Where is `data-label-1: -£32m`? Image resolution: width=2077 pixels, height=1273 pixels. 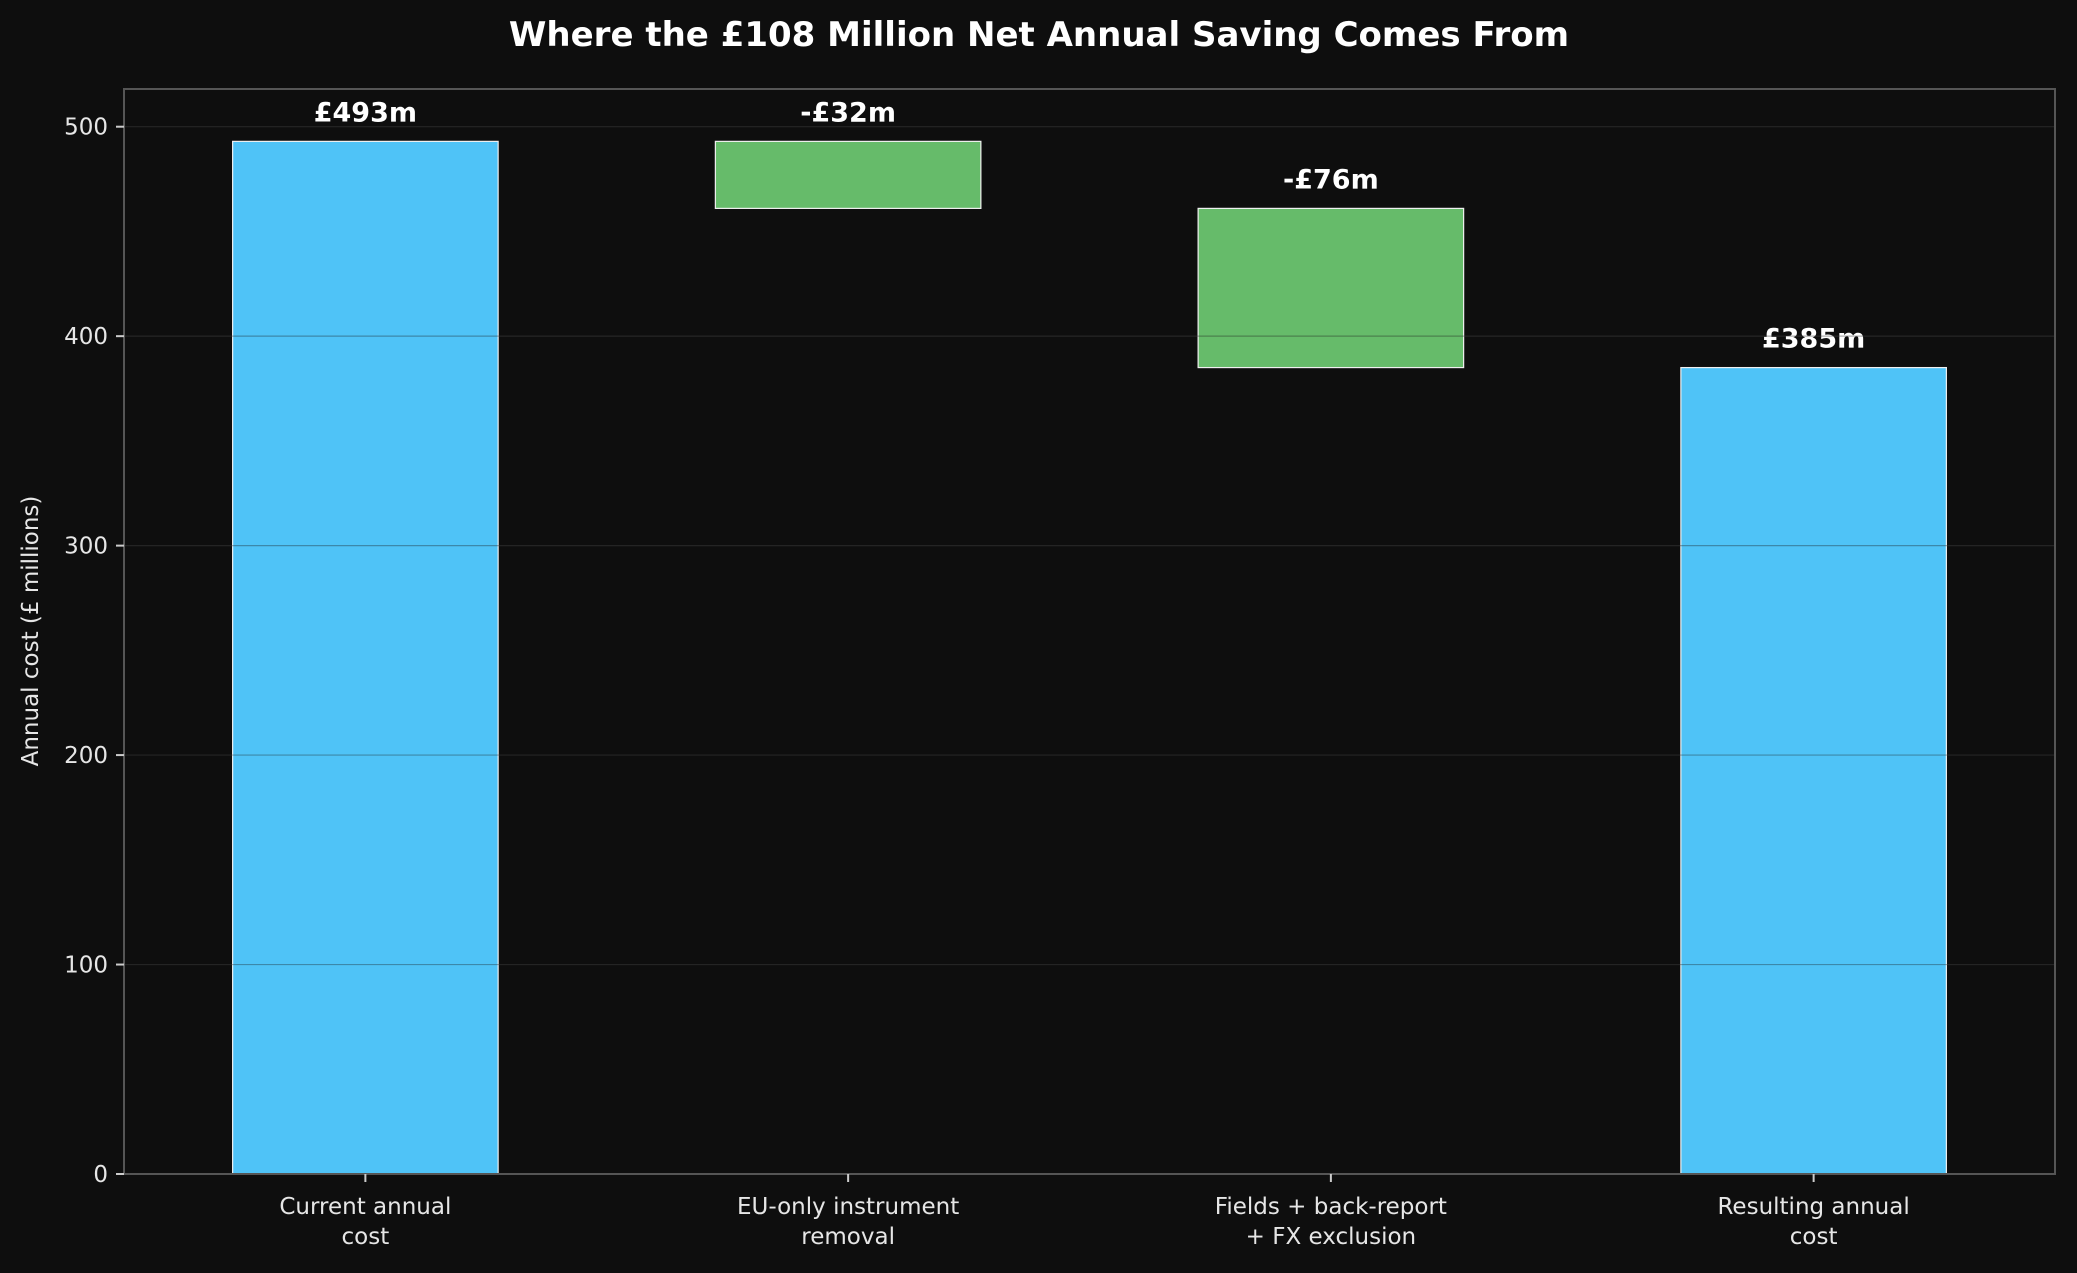 data-label-1: -£32m is located at coordinates (848, 112).